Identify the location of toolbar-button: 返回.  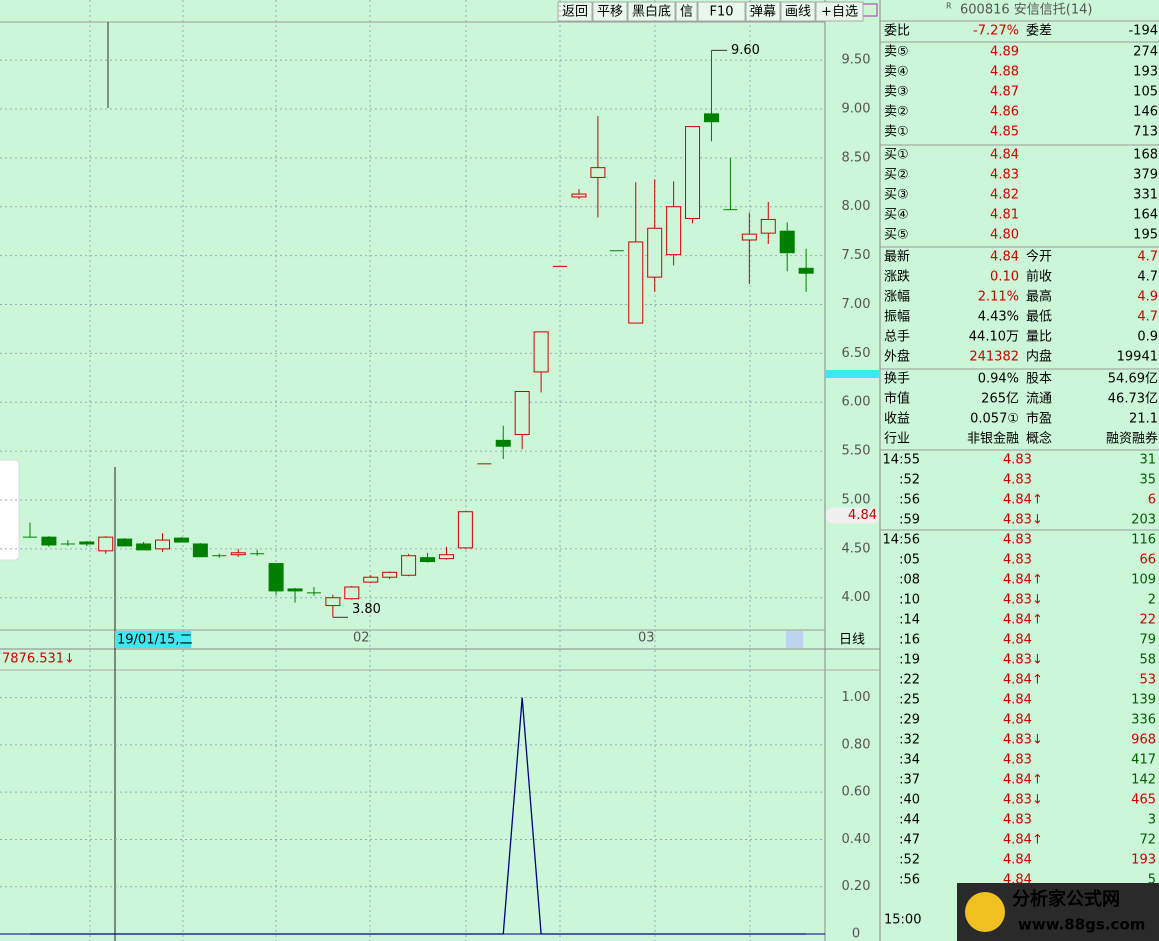
(575, 12).